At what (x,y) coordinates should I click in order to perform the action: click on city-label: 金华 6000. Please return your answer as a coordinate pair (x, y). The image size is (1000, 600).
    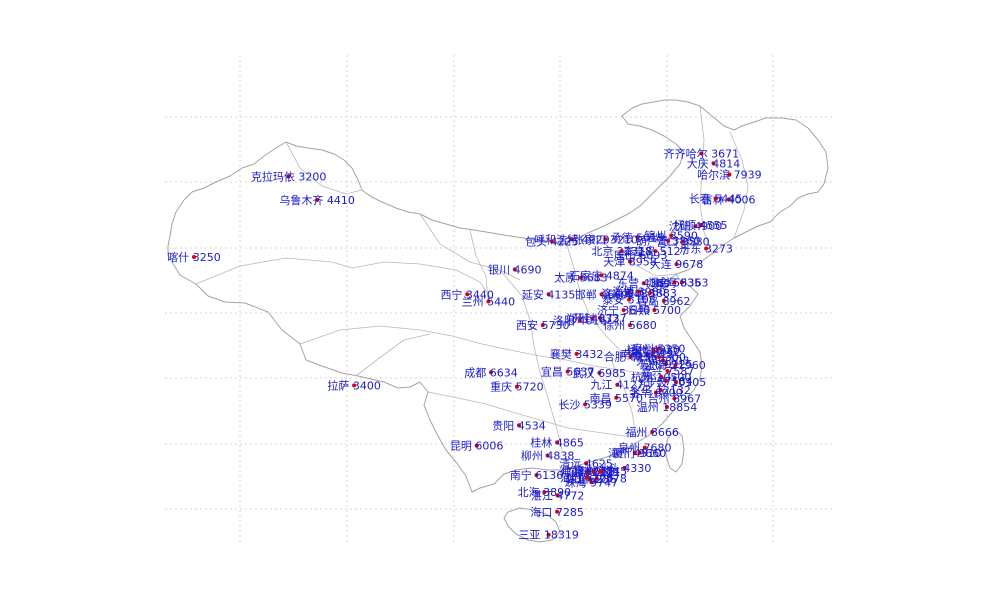
    Looking at the image, I should click on (656, 393).